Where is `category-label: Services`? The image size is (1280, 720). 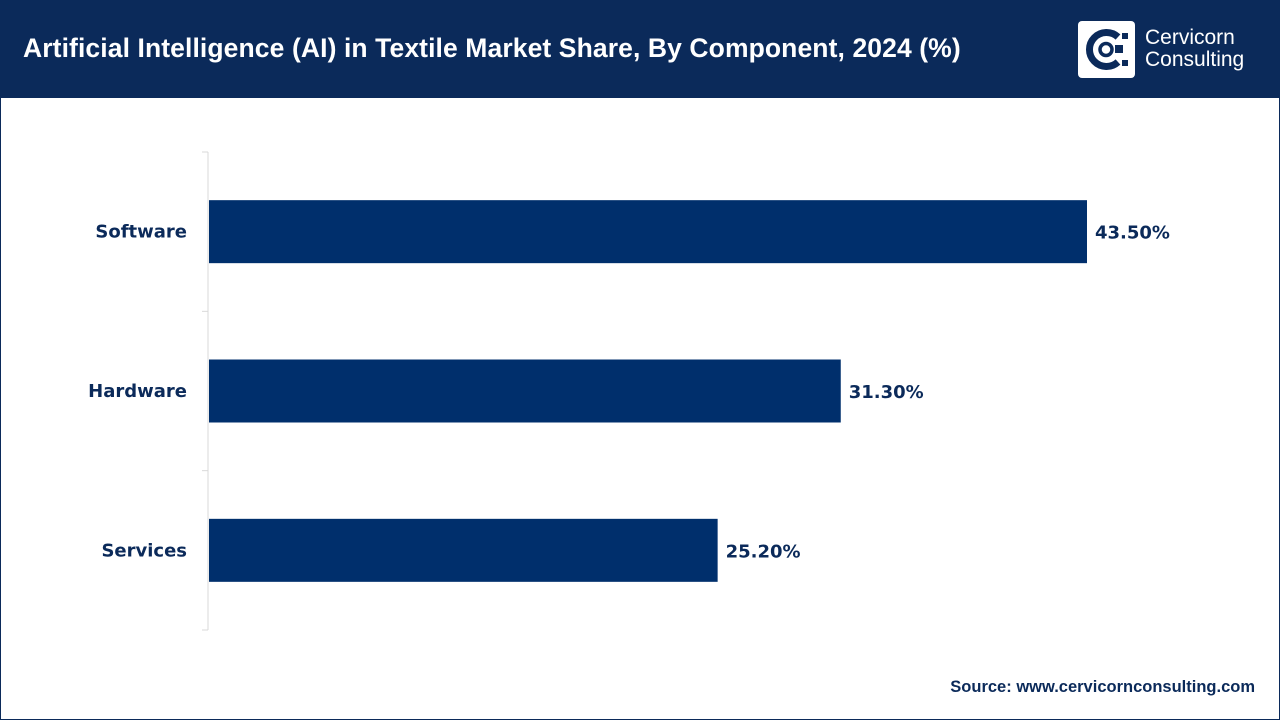 category-label: Services is located at coordinates (144, 550).